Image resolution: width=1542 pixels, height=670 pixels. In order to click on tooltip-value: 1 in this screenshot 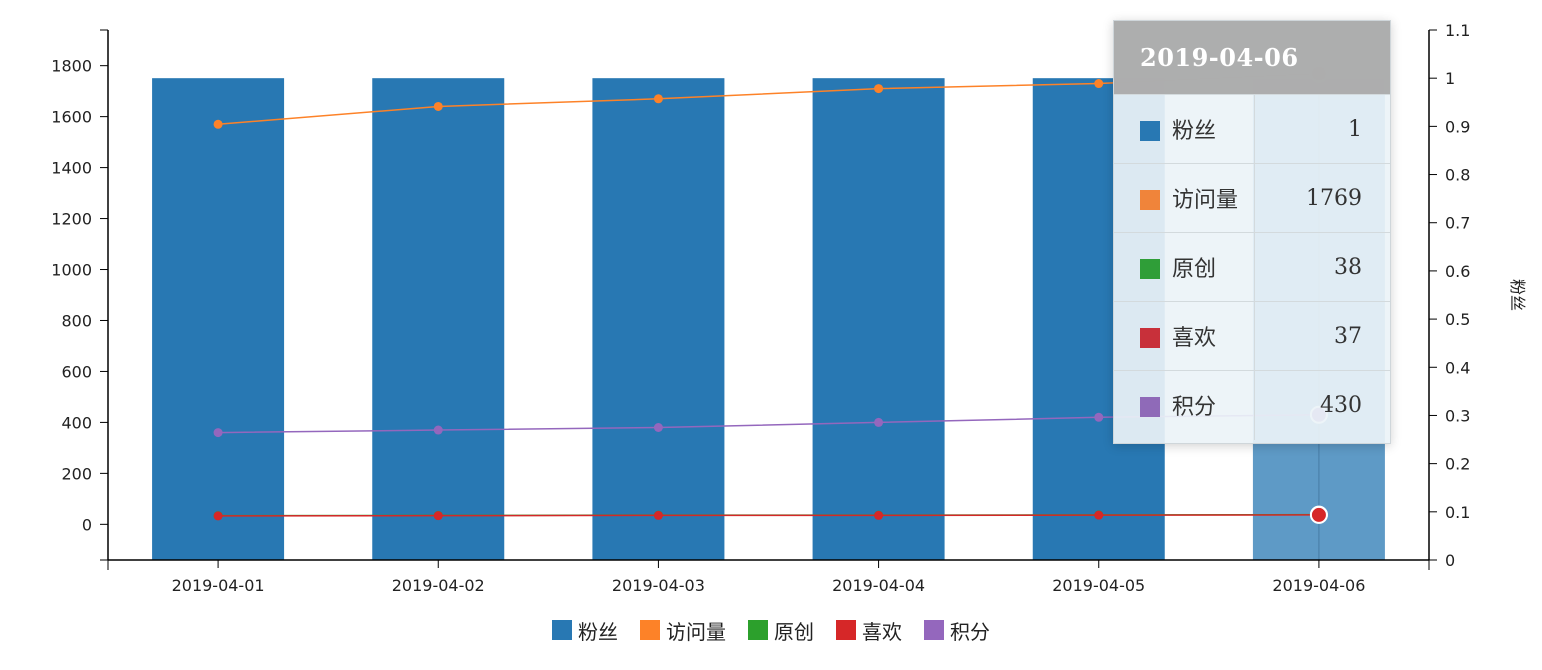, I will do `click(1322, 129)`.